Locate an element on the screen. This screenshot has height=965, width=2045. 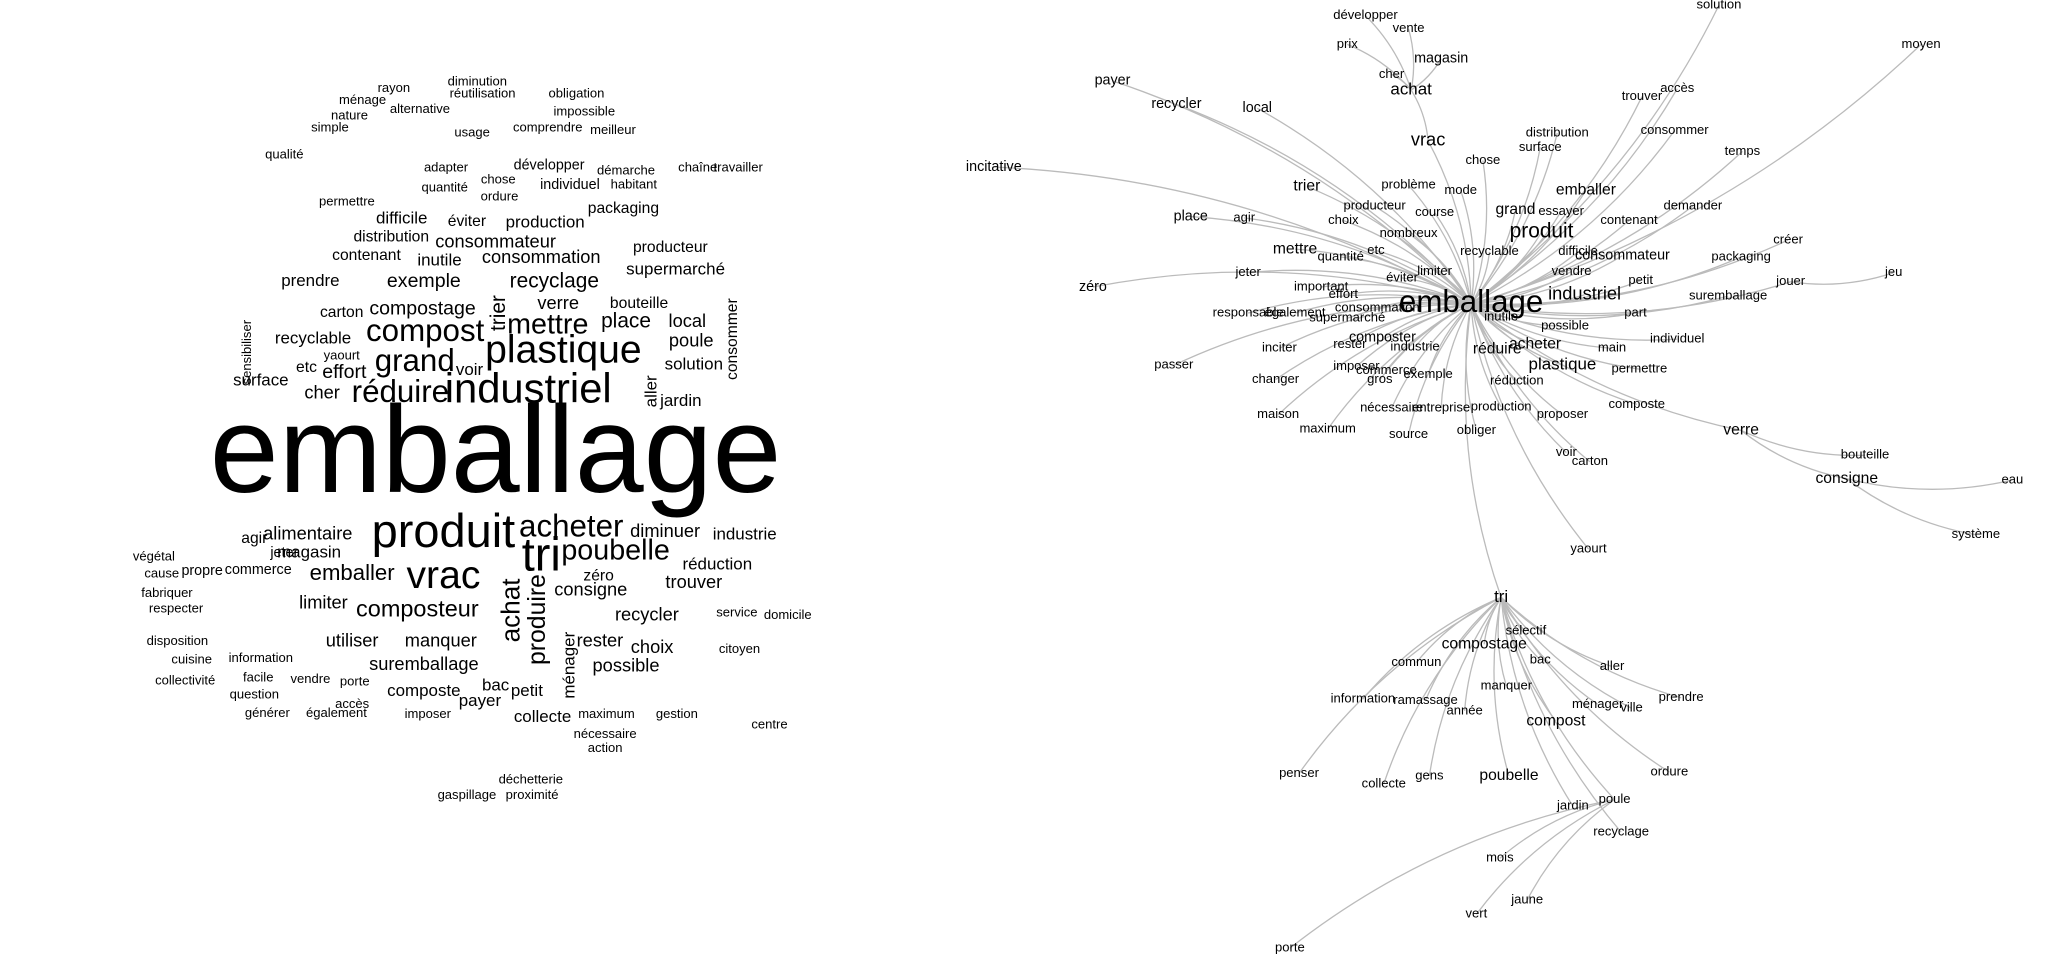
network-node: mettre is located at coordinates (1295, 248).